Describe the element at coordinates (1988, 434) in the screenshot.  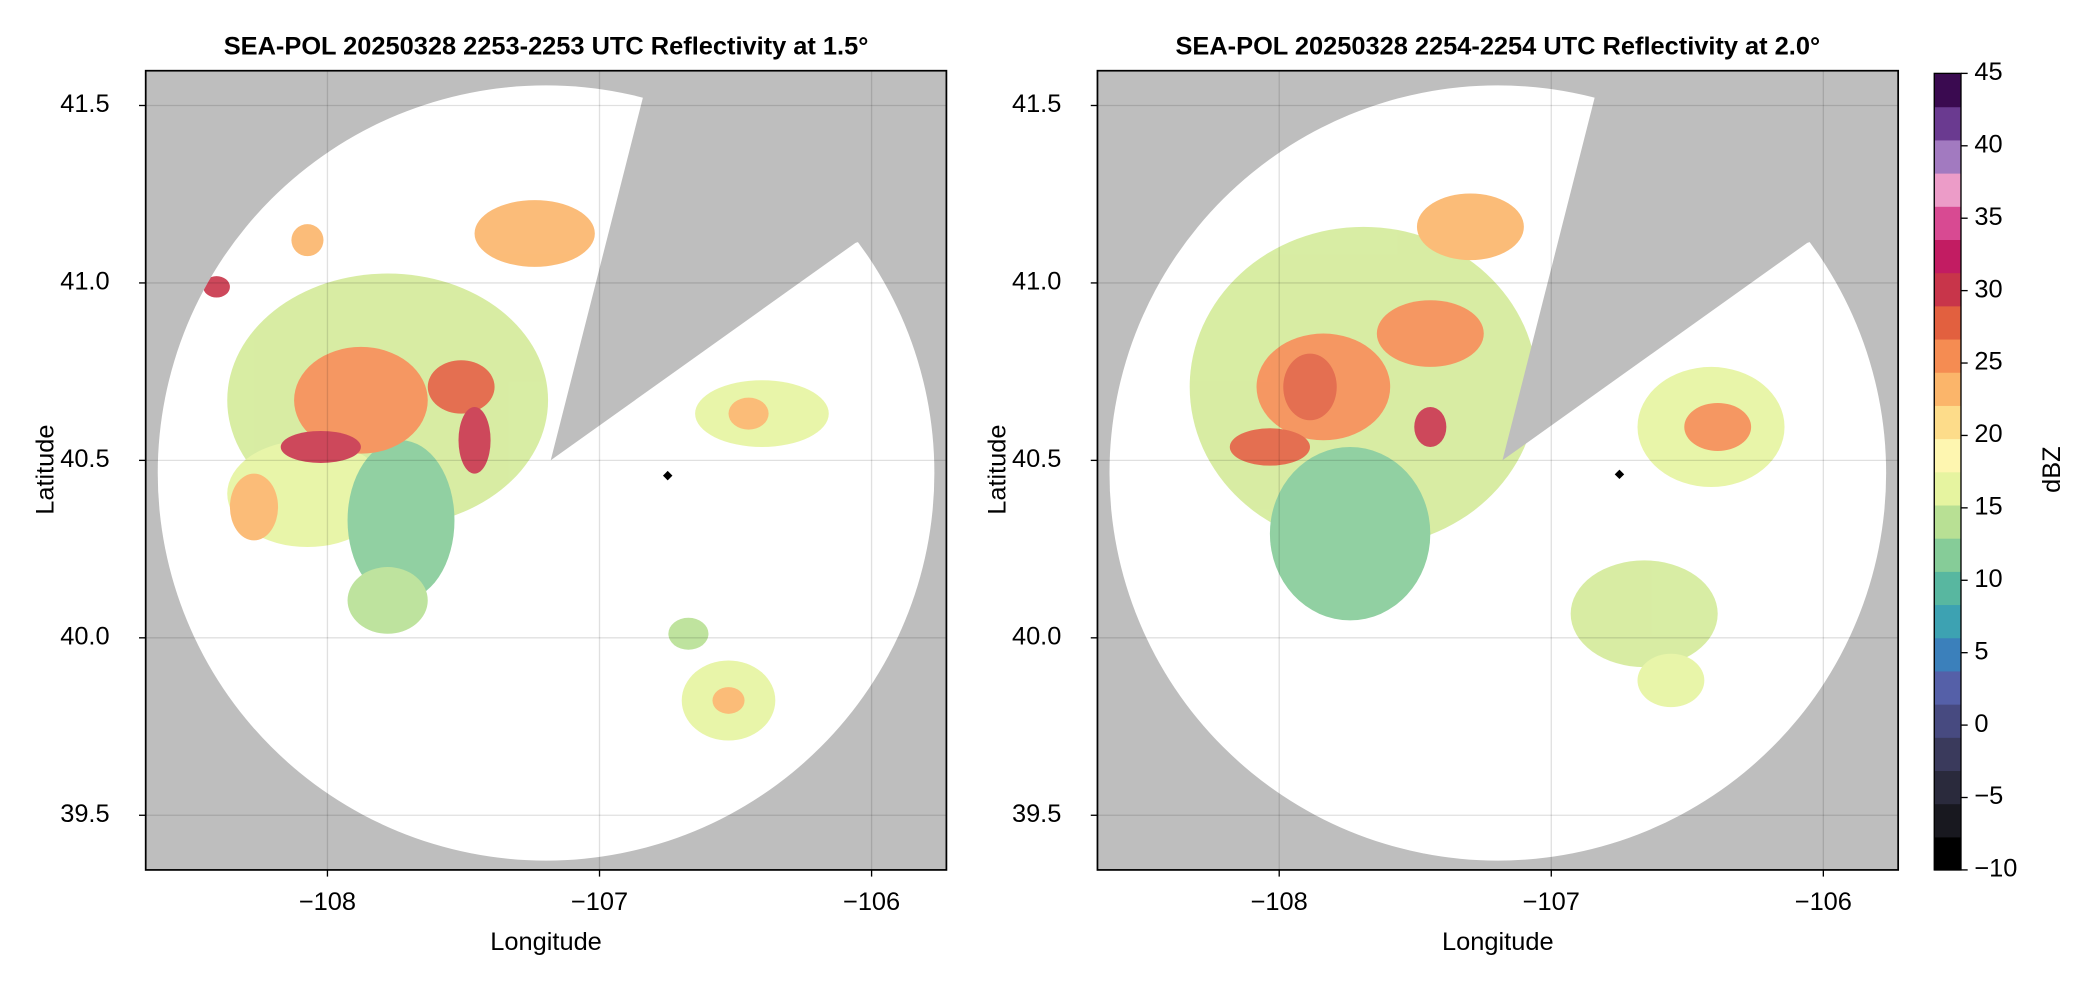
I see `colorbar-tick-label: 20` at that location.